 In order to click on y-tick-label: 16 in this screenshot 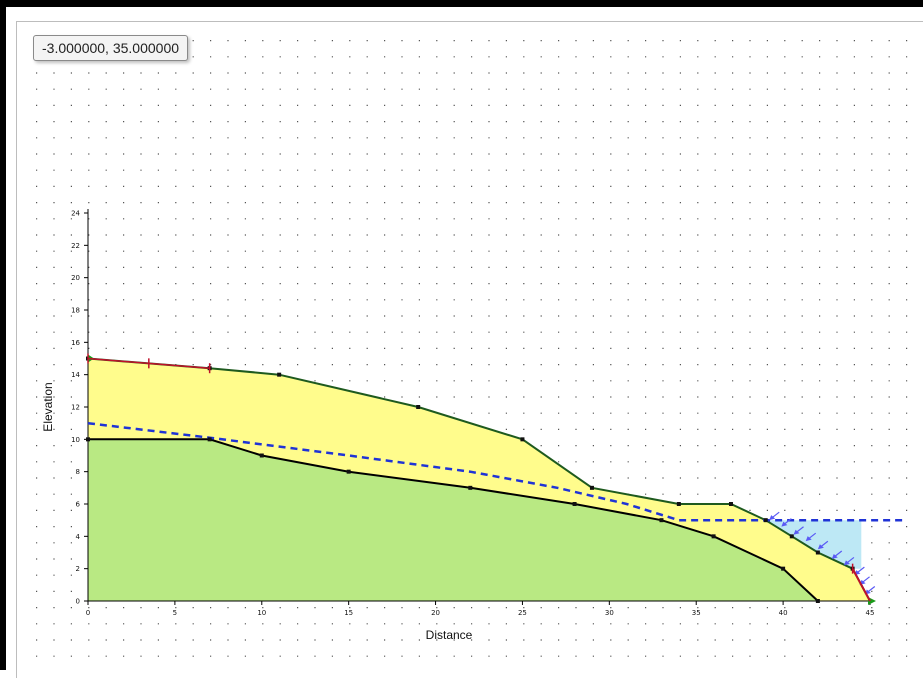, I will do `click(75, 343)`.